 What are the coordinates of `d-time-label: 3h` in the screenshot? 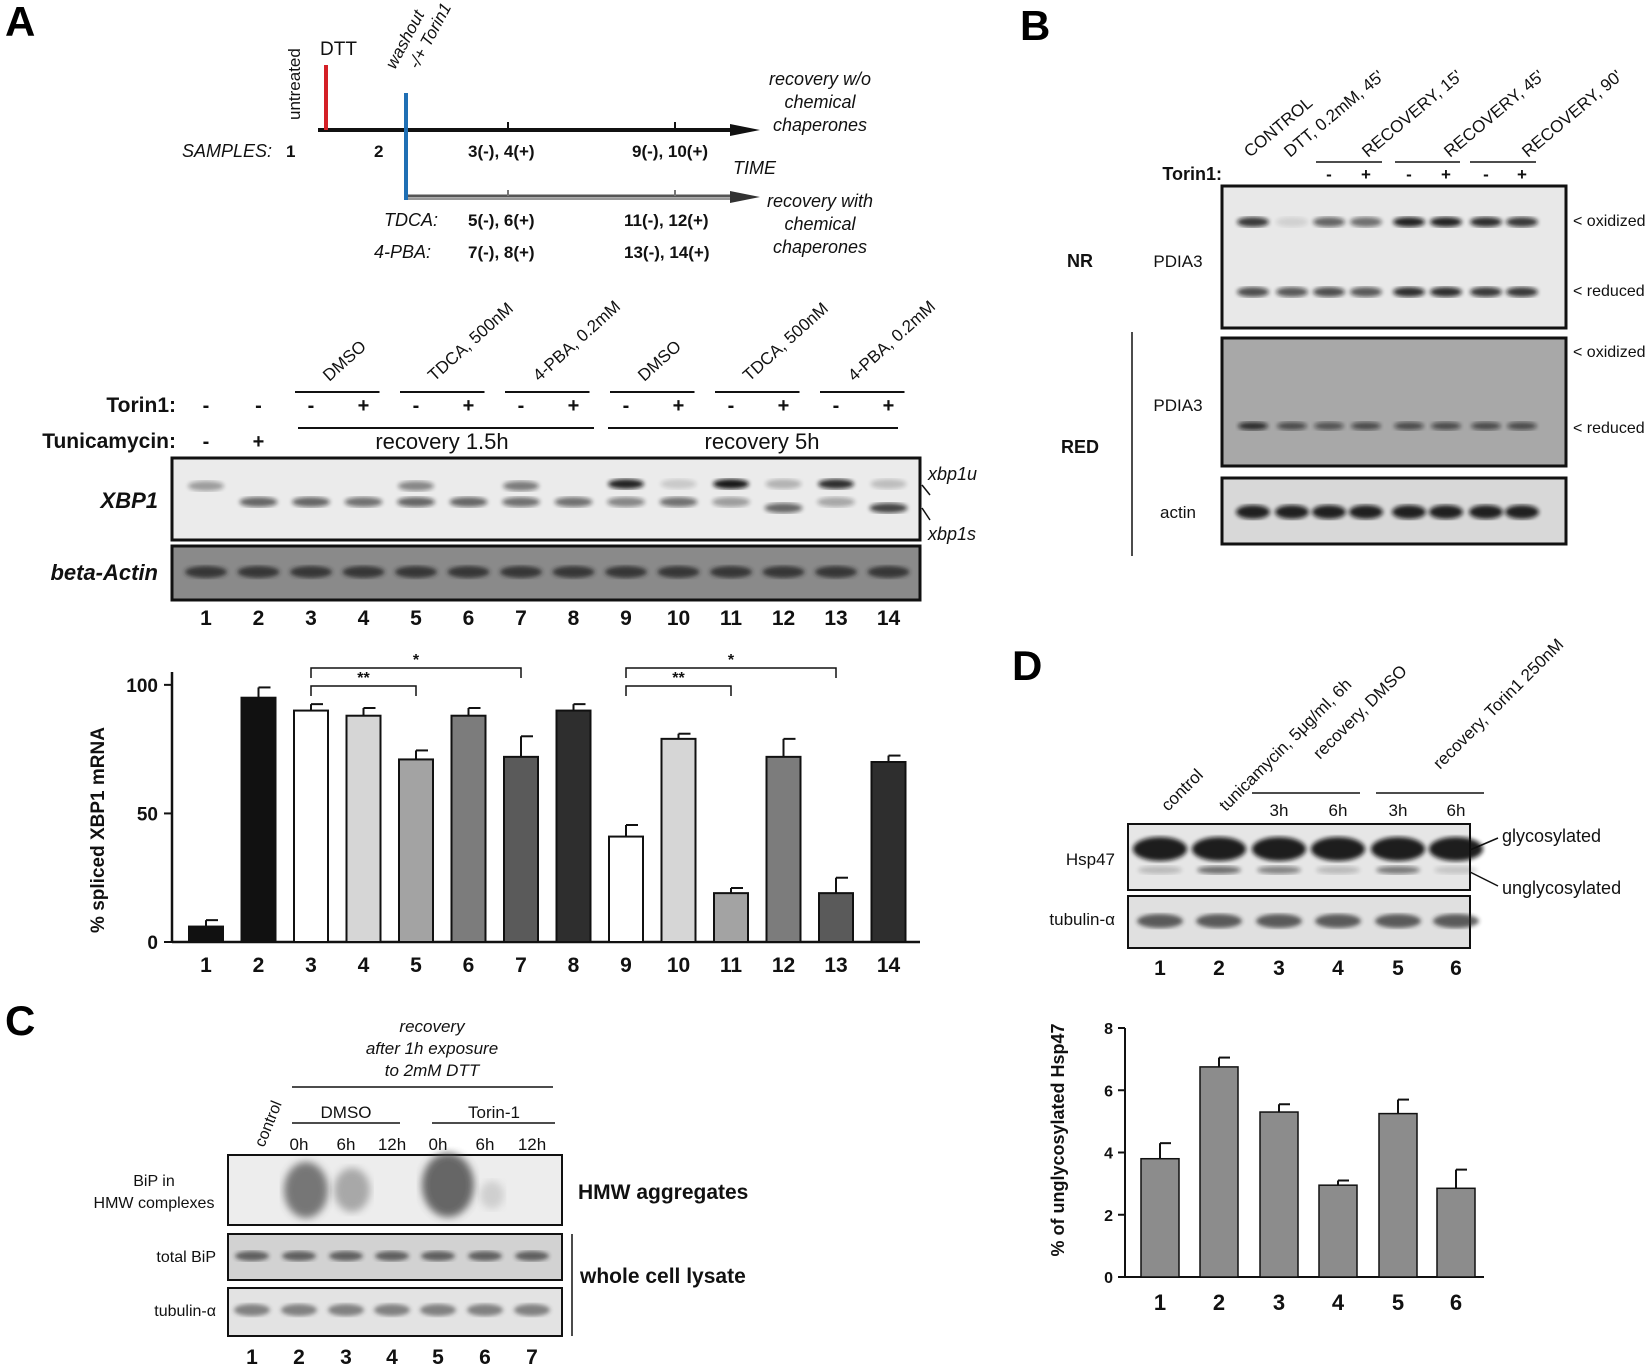 It's located at (1398, 810).